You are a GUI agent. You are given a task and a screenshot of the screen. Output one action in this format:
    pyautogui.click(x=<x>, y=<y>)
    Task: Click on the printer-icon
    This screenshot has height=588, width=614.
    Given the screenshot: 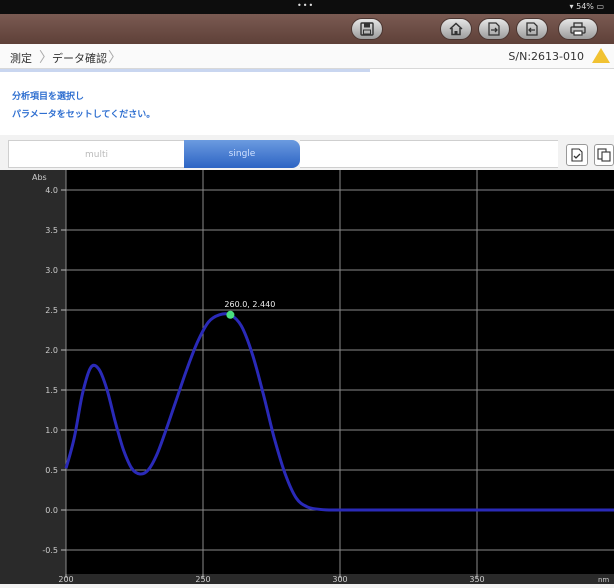 What is the action you would take?
    pyautogui.click(x=578, y=29)
    